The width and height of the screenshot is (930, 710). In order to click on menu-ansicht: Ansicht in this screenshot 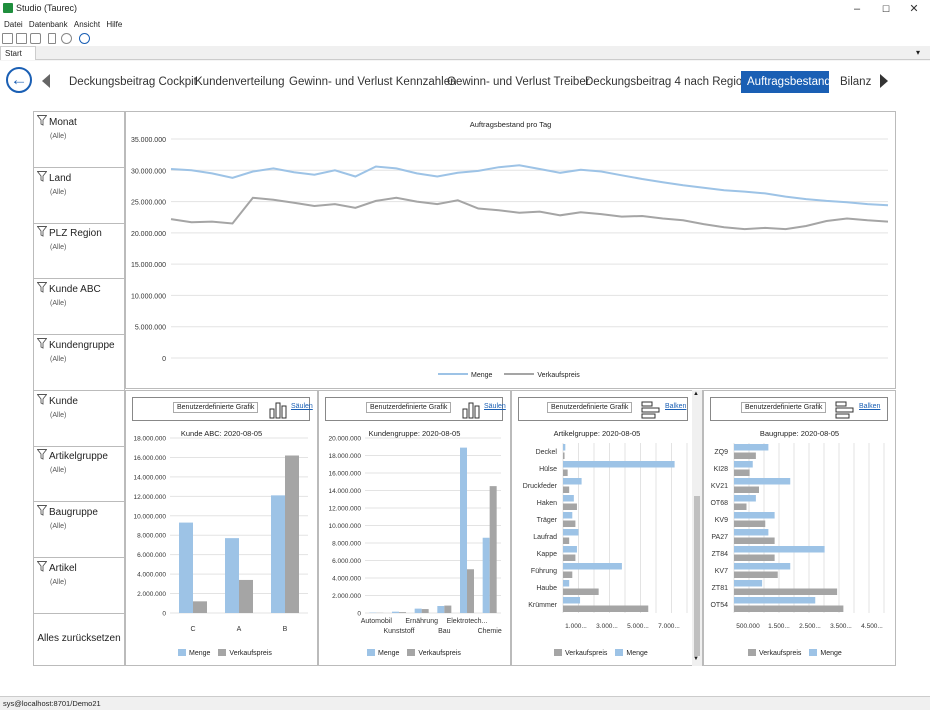, I will do `click(87, 24)`.